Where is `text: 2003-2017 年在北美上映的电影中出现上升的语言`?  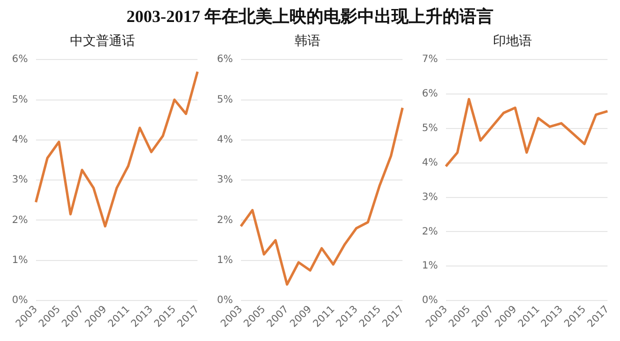 text: 2003-2017 年在北美上映的电影中出现上升的语言 is located at coordinates (310, 17).